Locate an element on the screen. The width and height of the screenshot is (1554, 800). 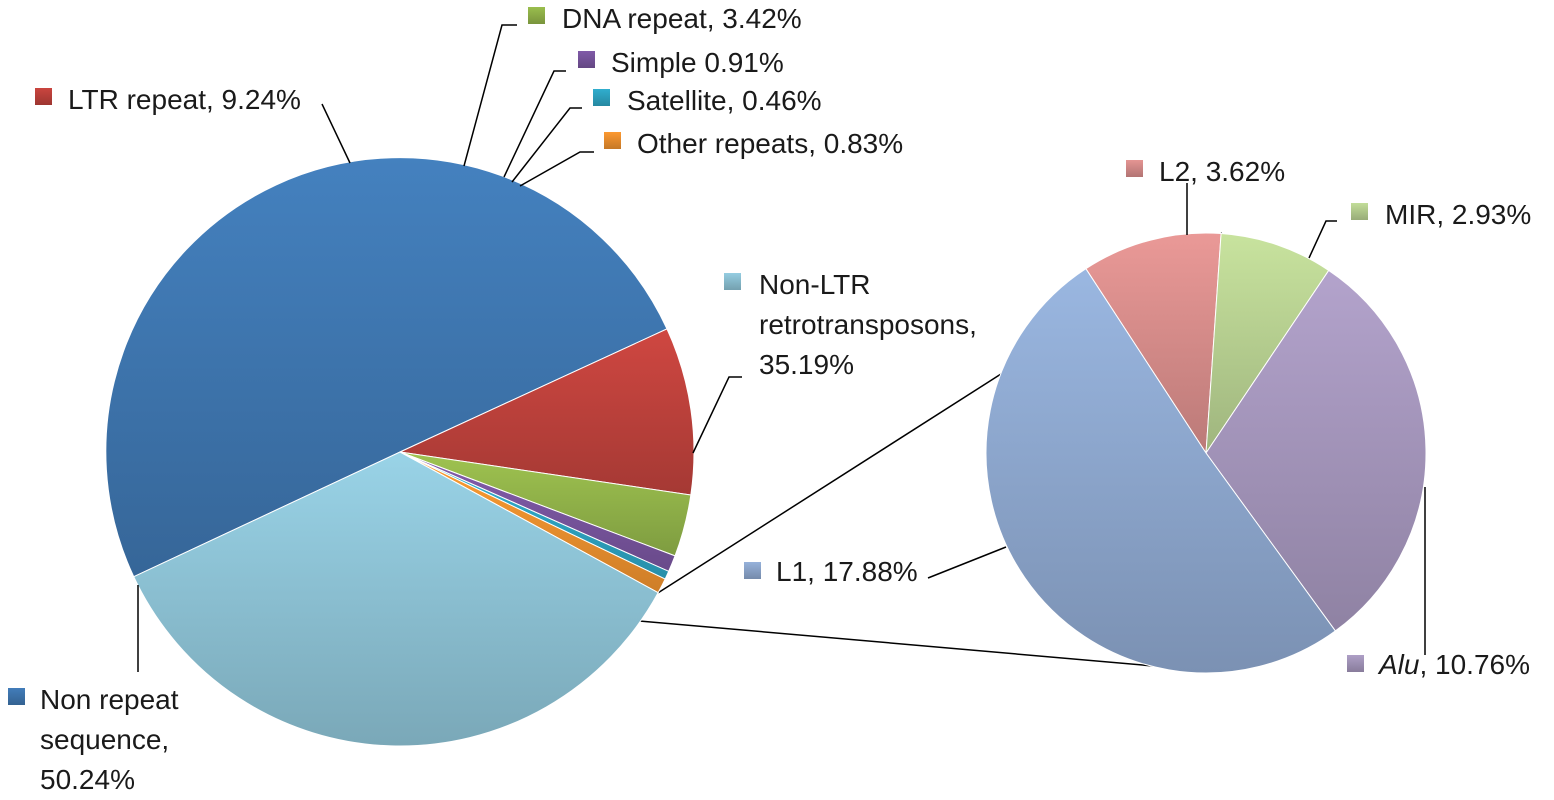
pie-slice-mir is located at coordinates (1267, 343).